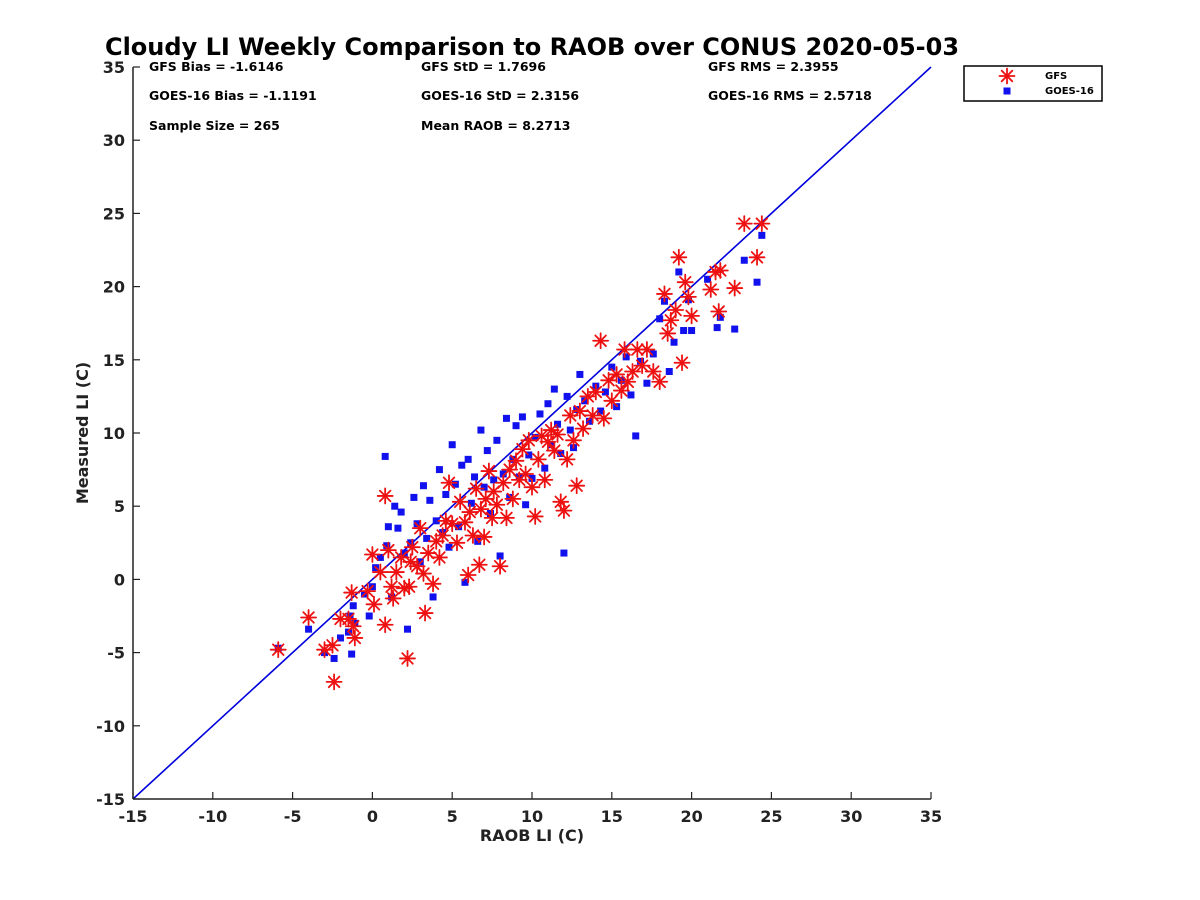 This screenshot has height=900, width=1200. I want to click on x-tick-label: 25, so click(771, 816).